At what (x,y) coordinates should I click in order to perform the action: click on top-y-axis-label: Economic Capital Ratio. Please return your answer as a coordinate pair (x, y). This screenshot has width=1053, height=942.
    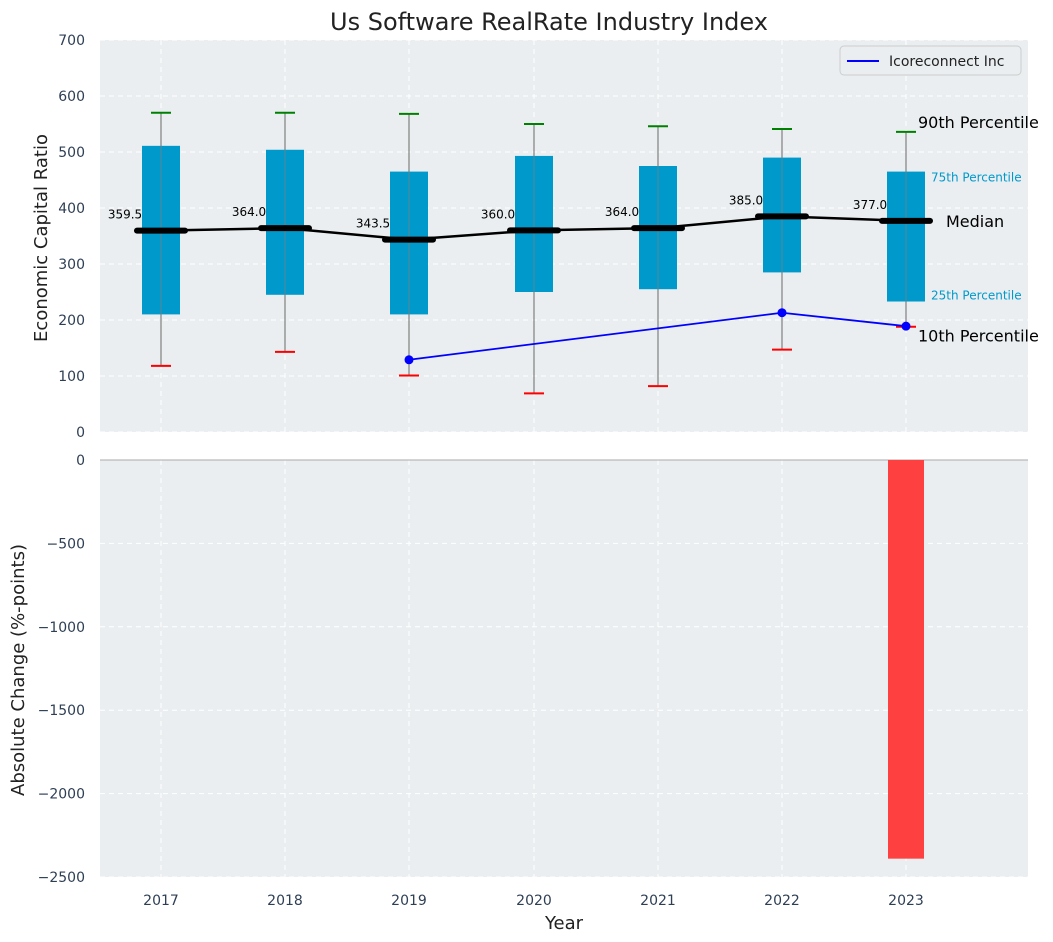
    Looking at the image, I should click on (41, 238).